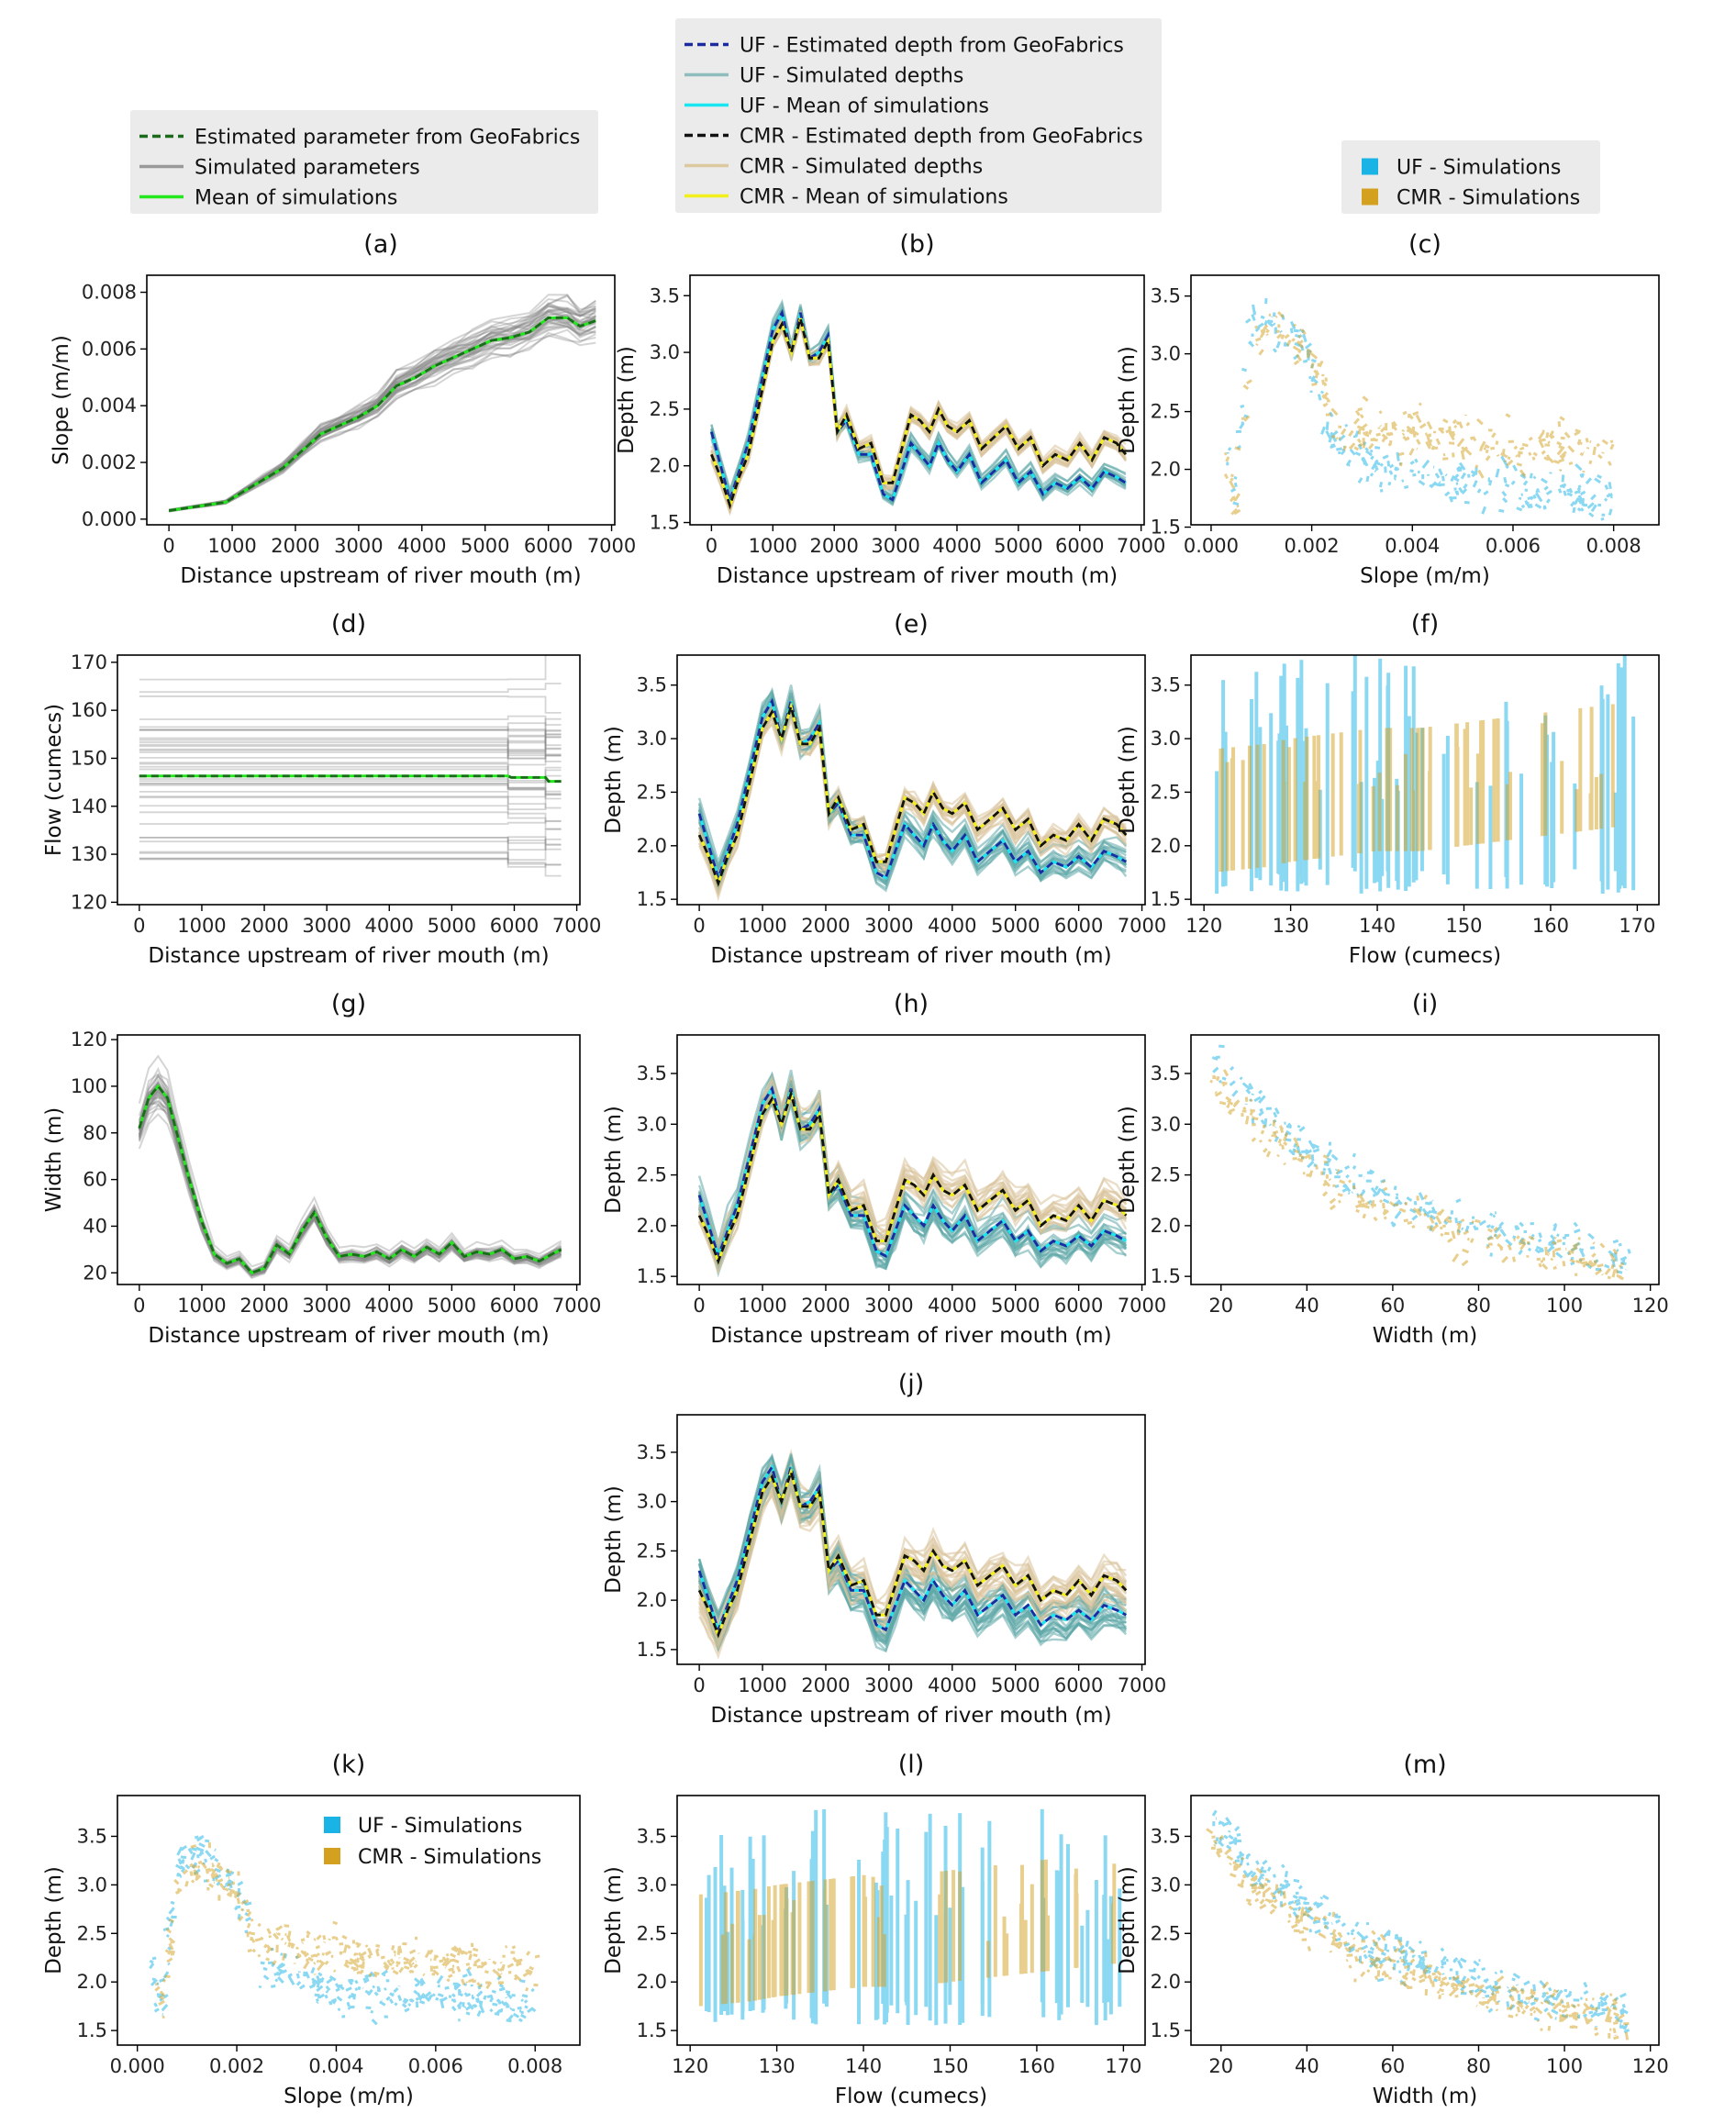 The height and width of the screenshot is (2124, 1736). I want to click on axes-frame, so click(1425, 400).